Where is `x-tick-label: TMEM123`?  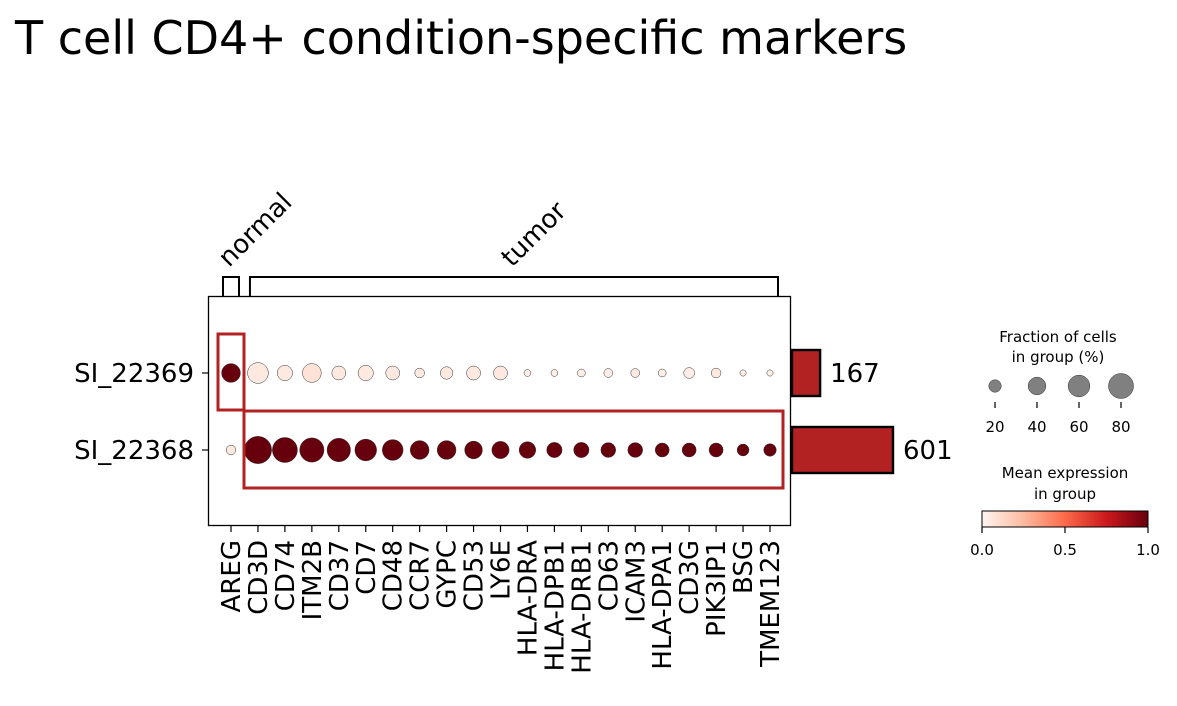 x-tick-label: TMEM123 is located at coordinates (771, 604).